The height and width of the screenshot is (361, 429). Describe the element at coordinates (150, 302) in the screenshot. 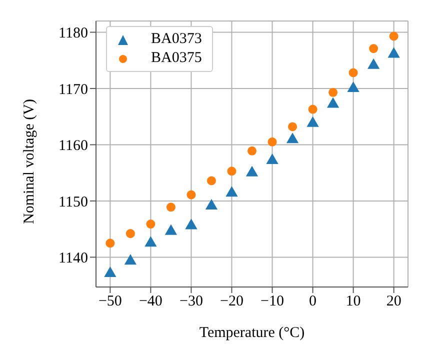

I see `x-tick-label: −40` at that location.